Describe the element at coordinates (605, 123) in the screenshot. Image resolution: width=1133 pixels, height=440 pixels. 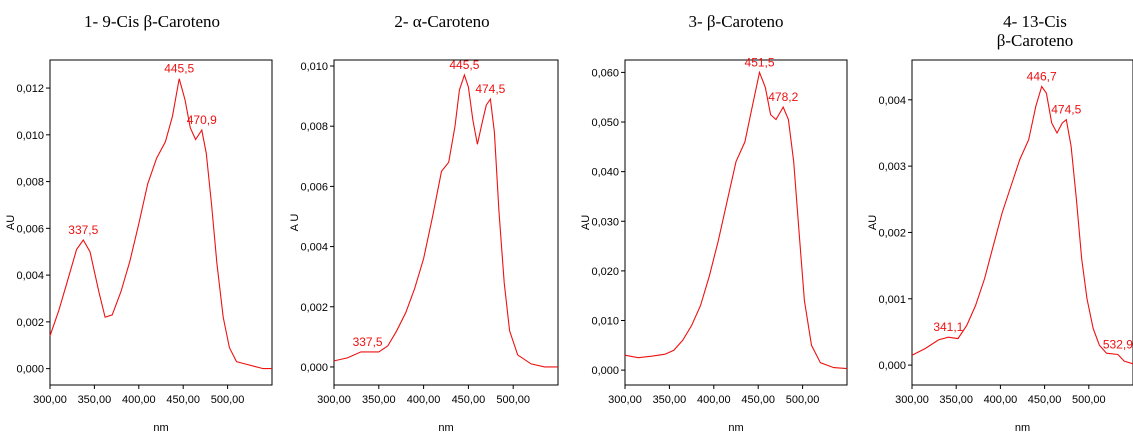
I see `chart3-y-tick-label: 0,050` at that location.